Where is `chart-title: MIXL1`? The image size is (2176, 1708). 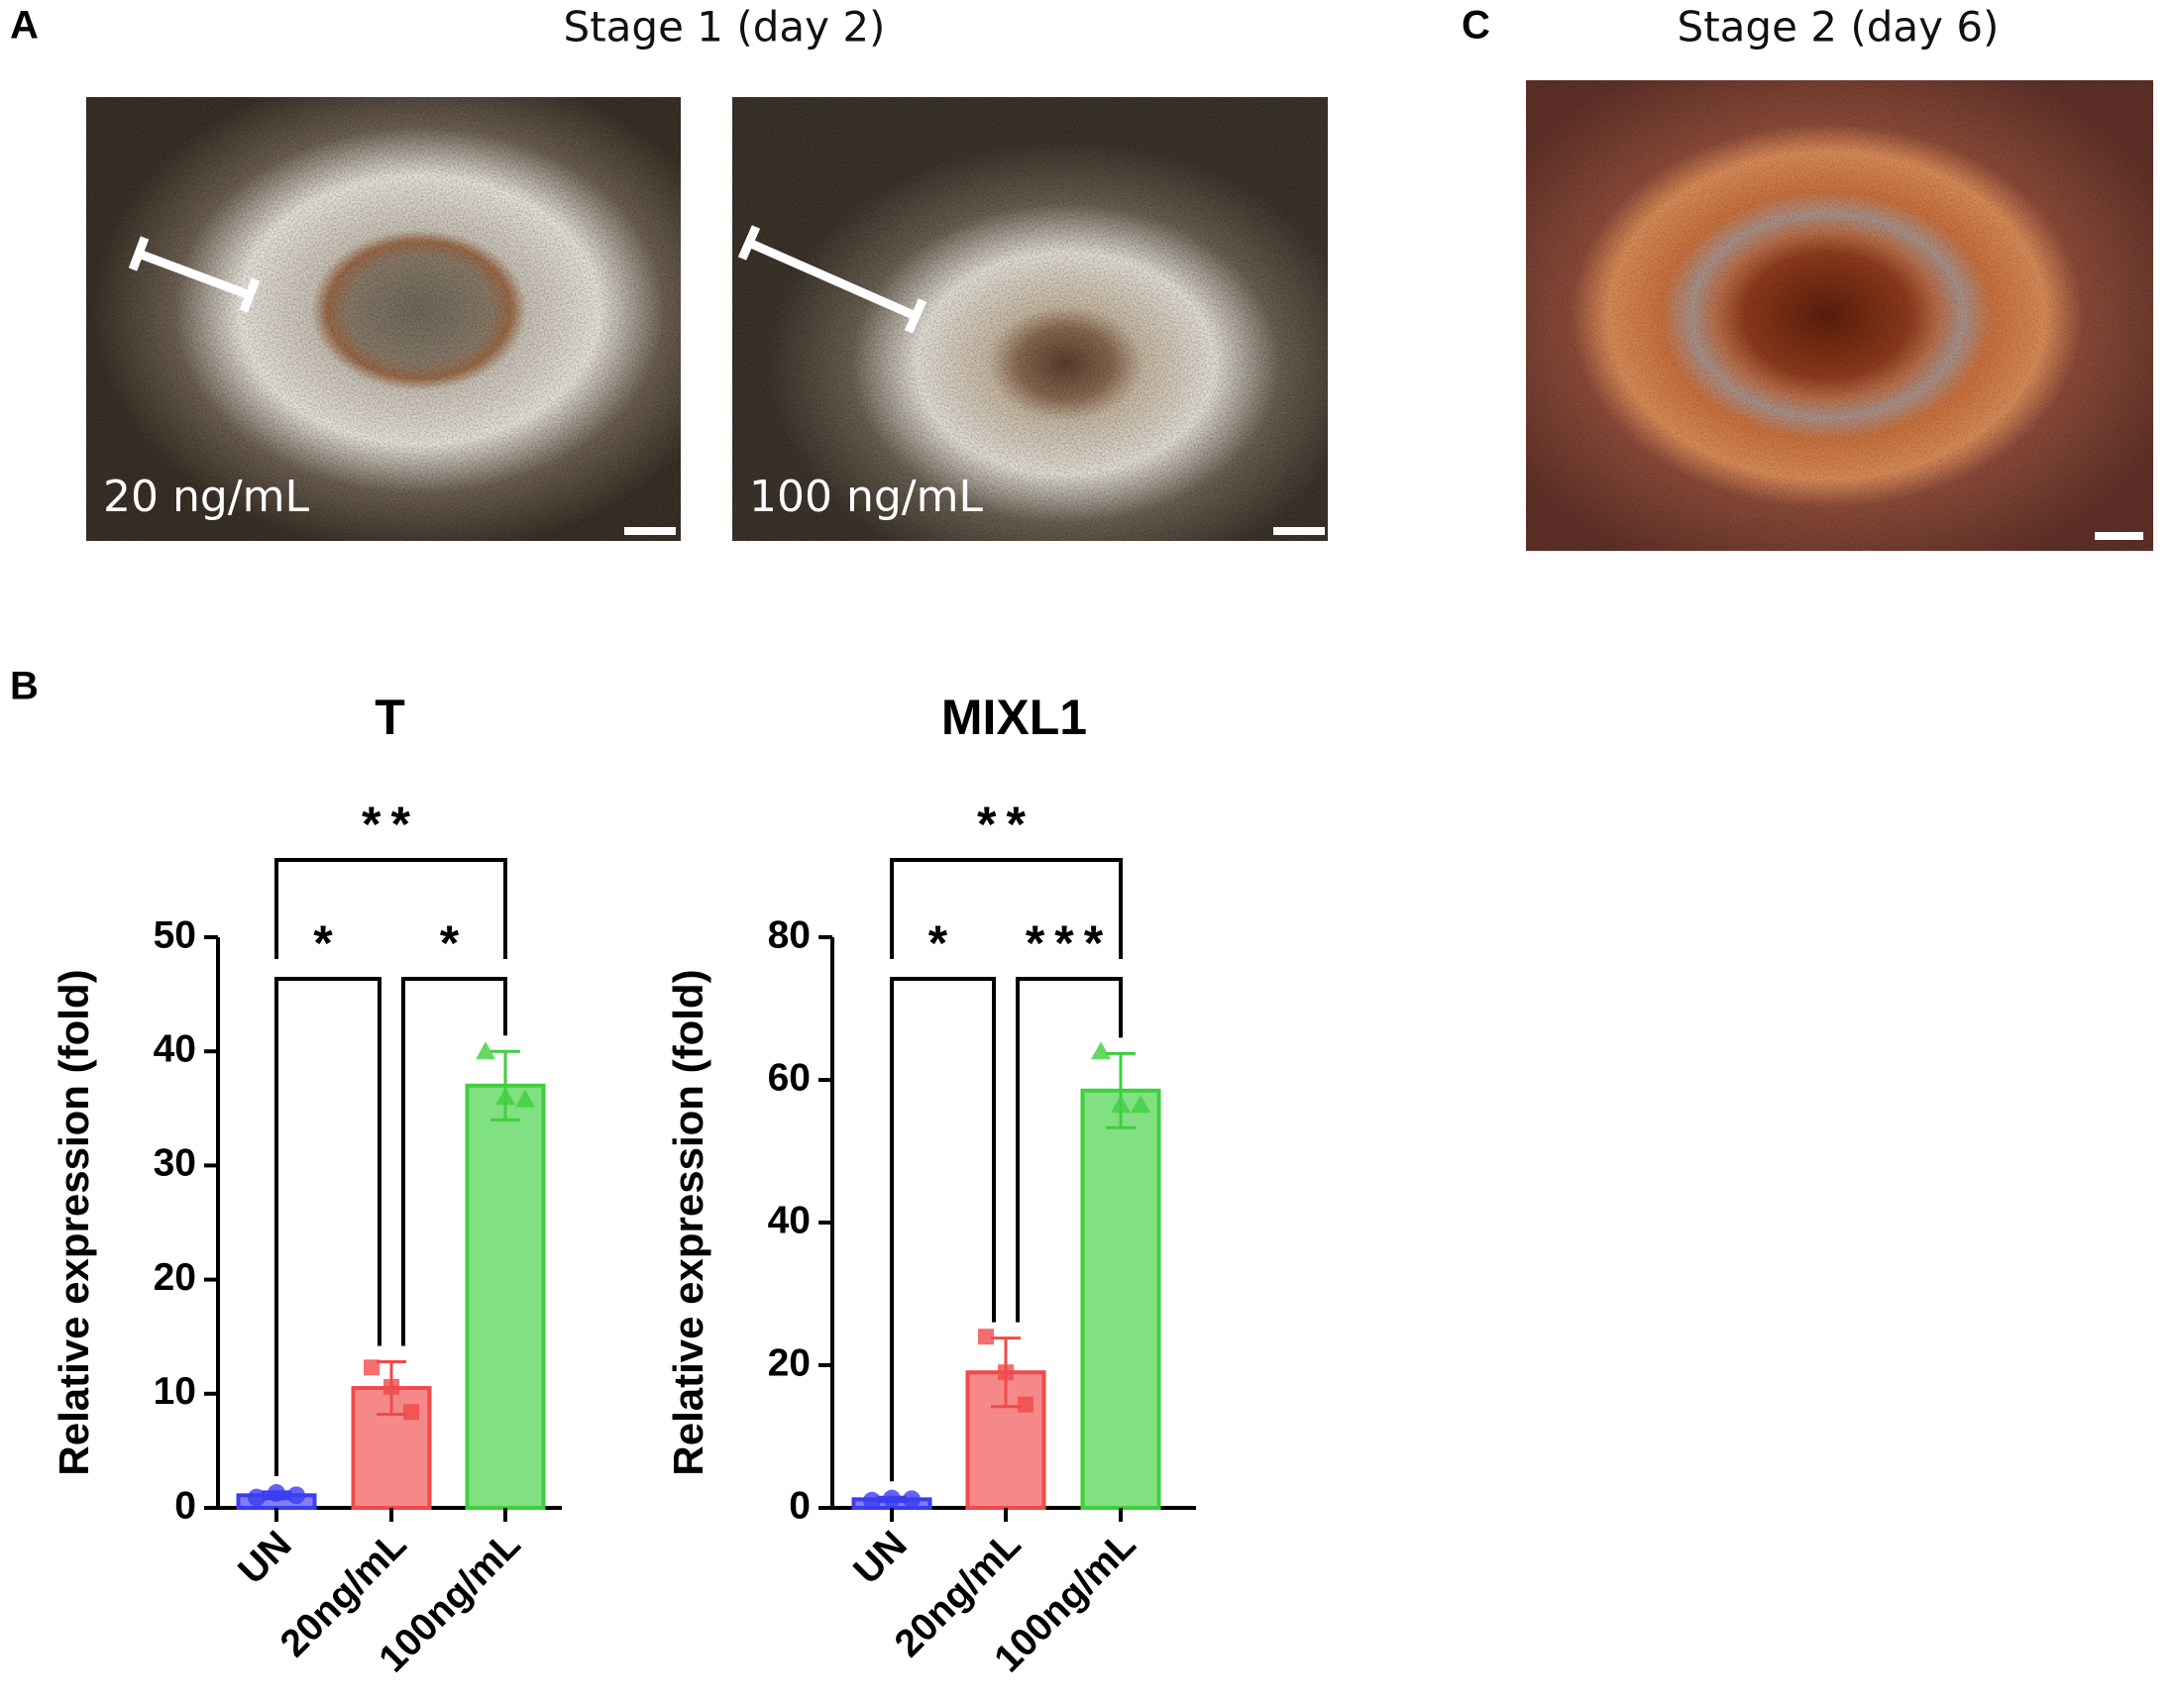
chart-title: MIXL1 is located at coordinates (1014, 717).